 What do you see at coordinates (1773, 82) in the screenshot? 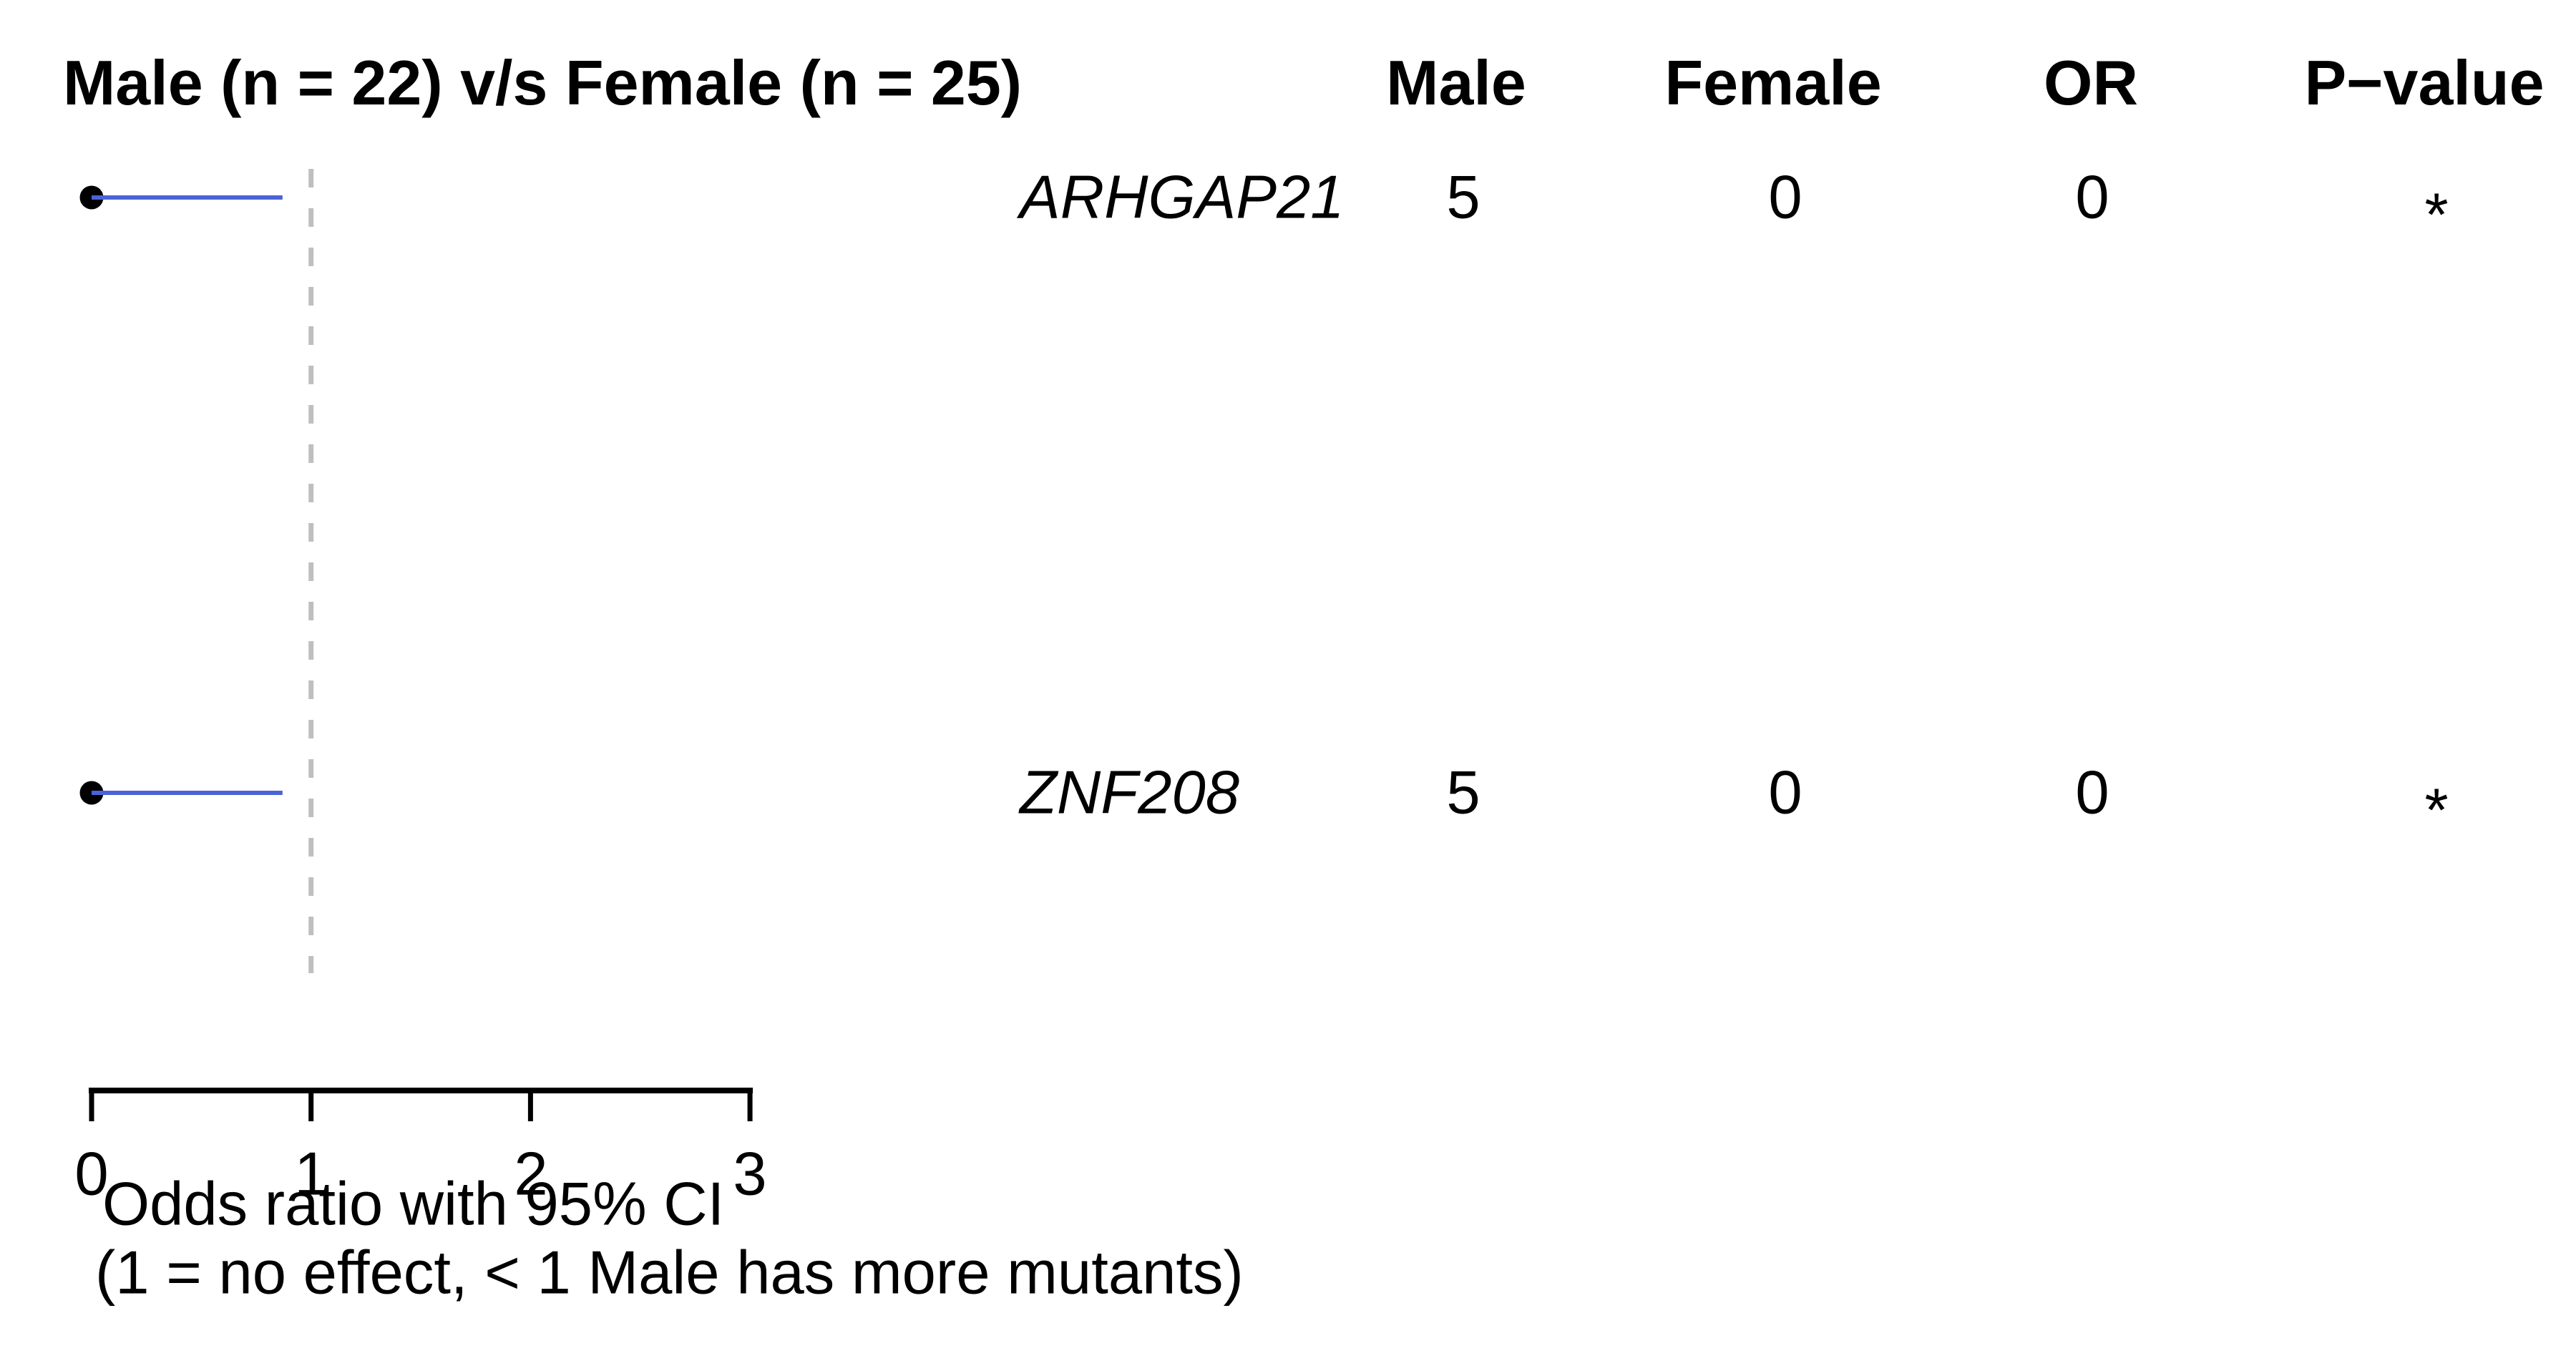
I see `column-header-female: Female` at bounding box center [1773, 82].